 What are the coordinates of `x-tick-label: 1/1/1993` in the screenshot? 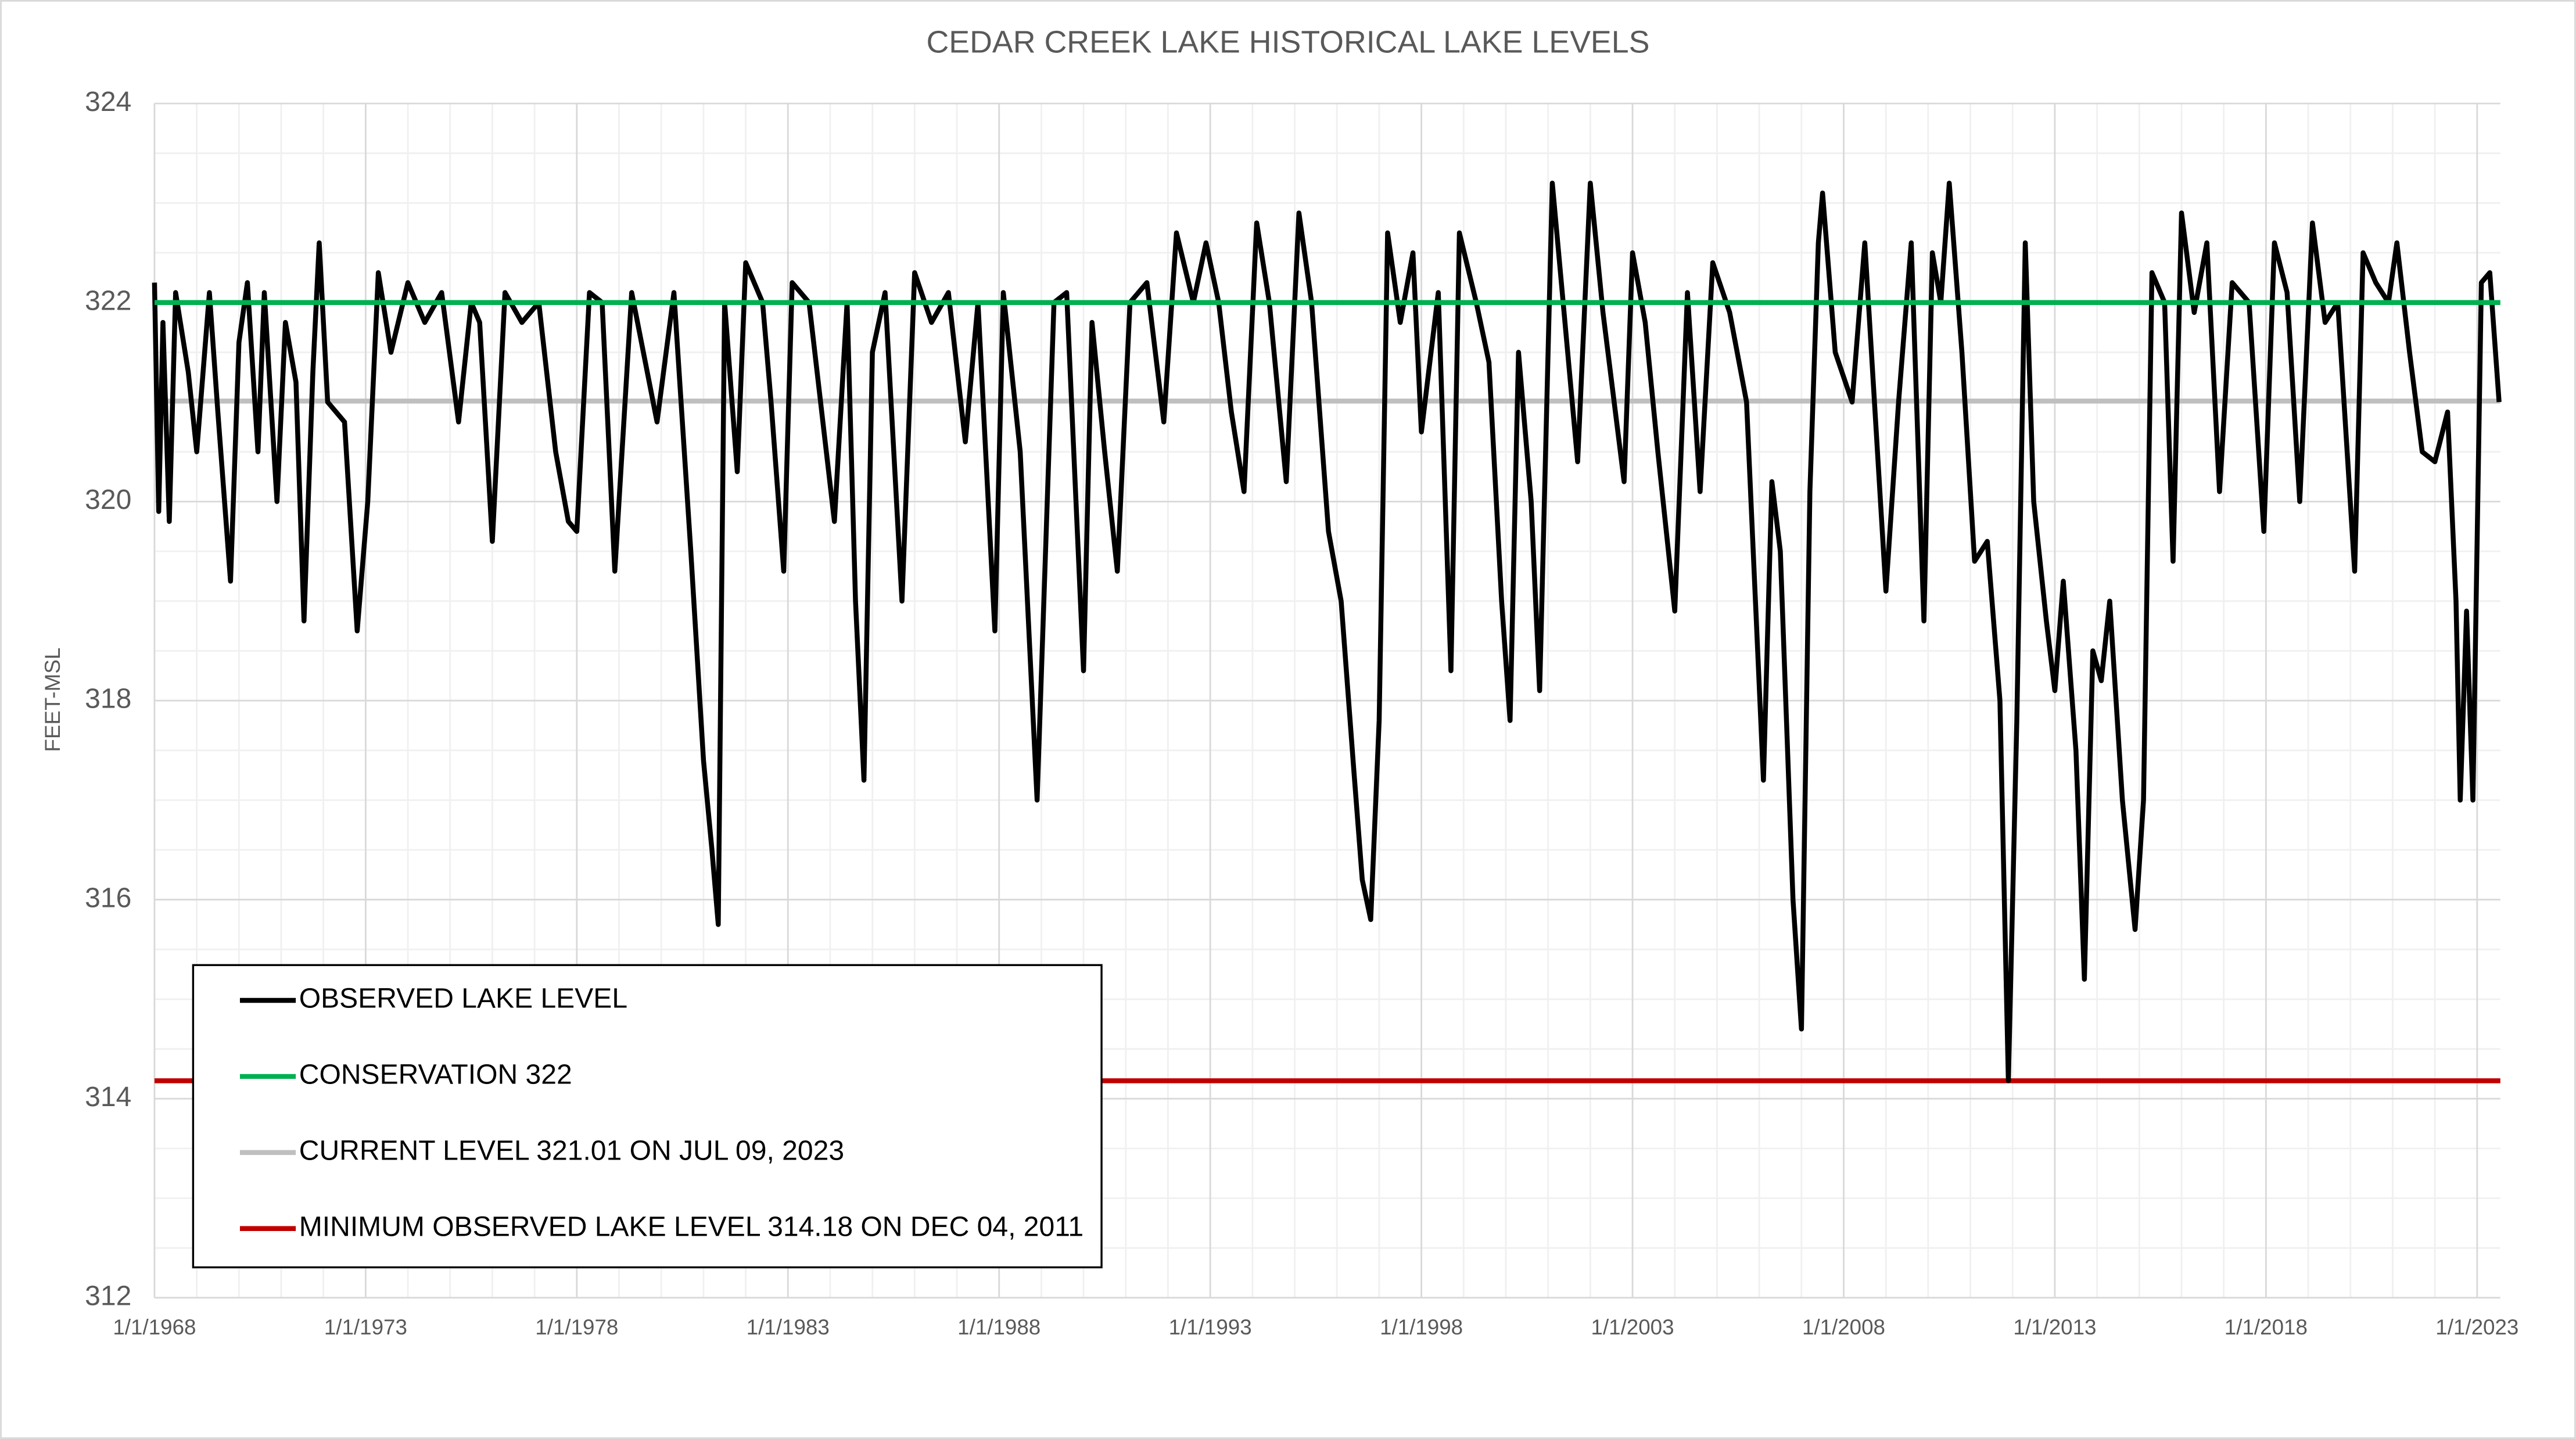 It's located at (1210, 1327).